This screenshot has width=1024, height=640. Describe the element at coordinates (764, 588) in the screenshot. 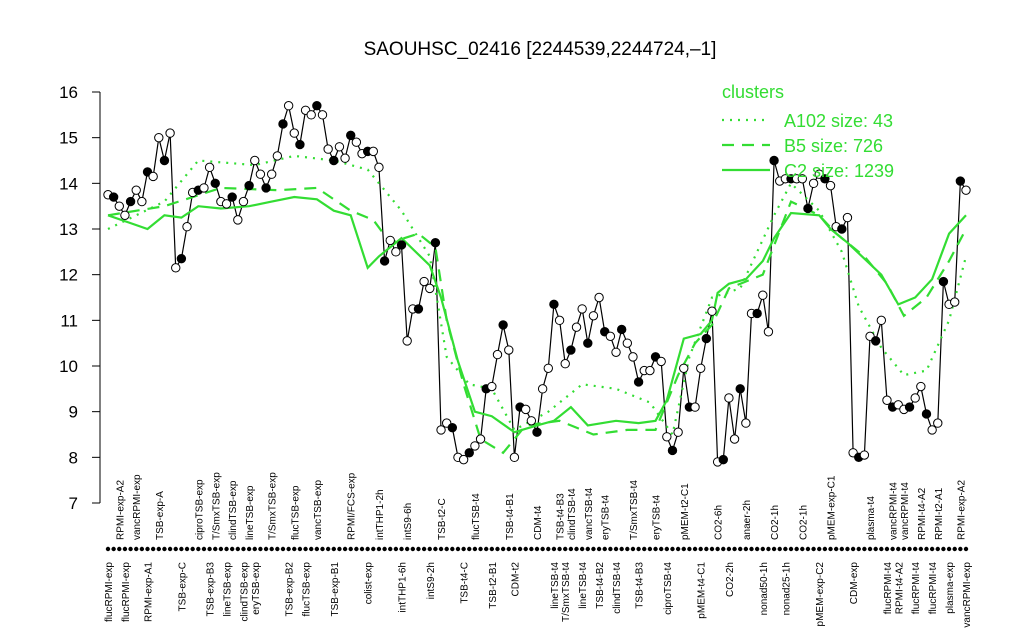

I see `x-tick-label: nonad50-1h` at that location.